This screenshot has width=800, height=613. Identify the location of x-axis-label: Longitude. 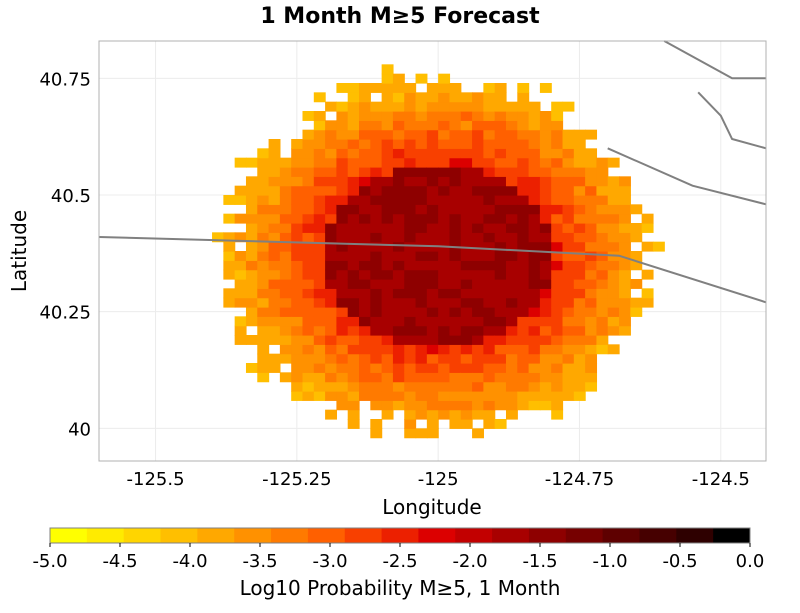
(431, 507).